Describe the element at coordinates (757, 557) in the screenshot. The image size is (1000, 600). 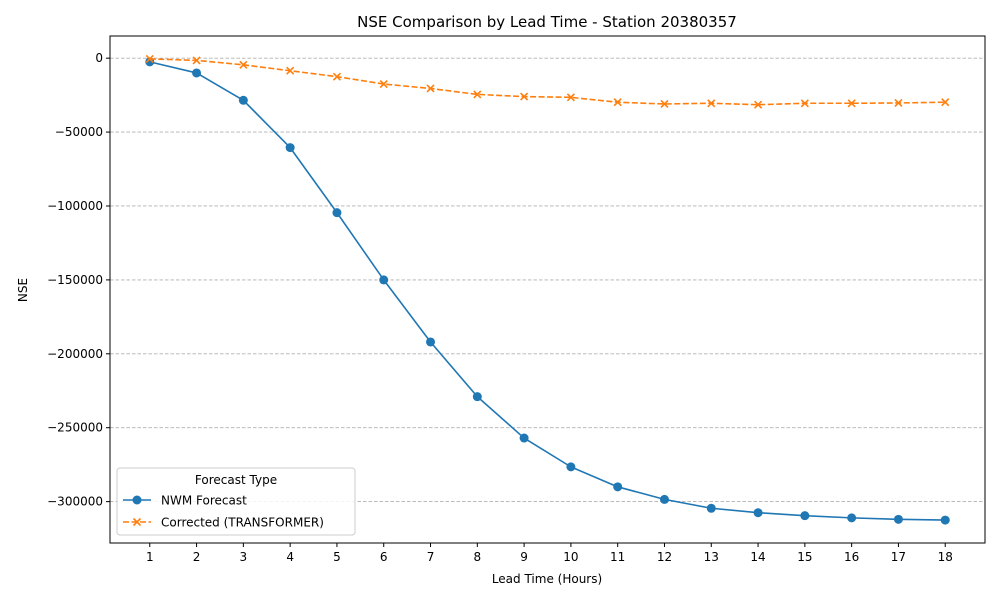
I see `x-tick-label: 14` at that location.